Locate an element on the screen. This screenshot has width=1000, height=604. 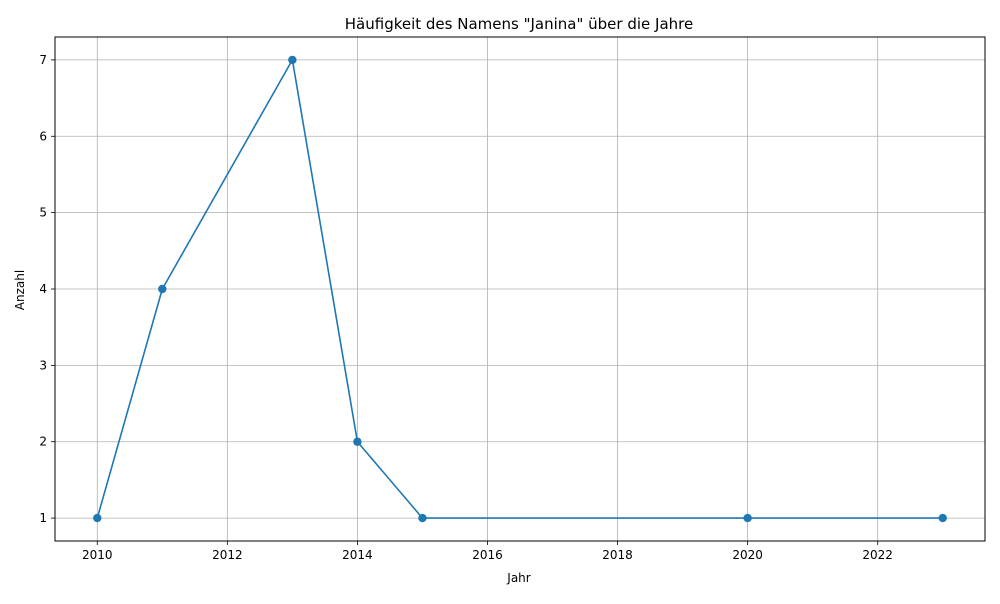
y-tick-label: 6 is located at coordinates (43, 136).